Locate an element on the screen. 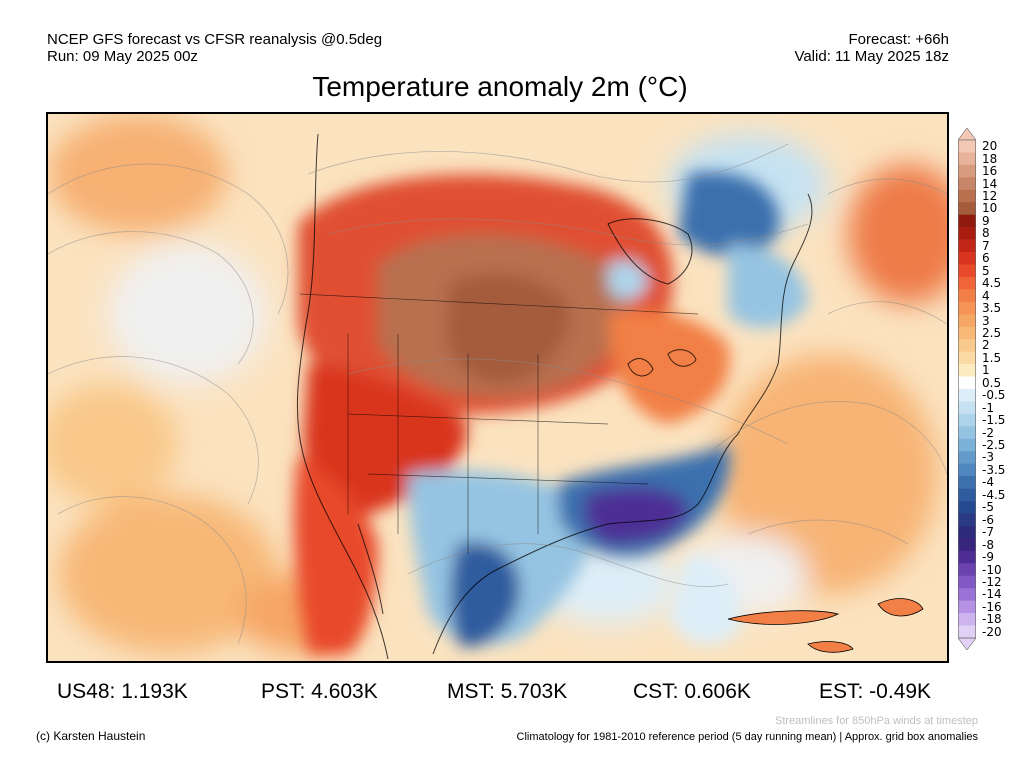 This screenshot has height=768, width=1024. colorbar-tick-label: -6 is located at coordinates (988, 519).